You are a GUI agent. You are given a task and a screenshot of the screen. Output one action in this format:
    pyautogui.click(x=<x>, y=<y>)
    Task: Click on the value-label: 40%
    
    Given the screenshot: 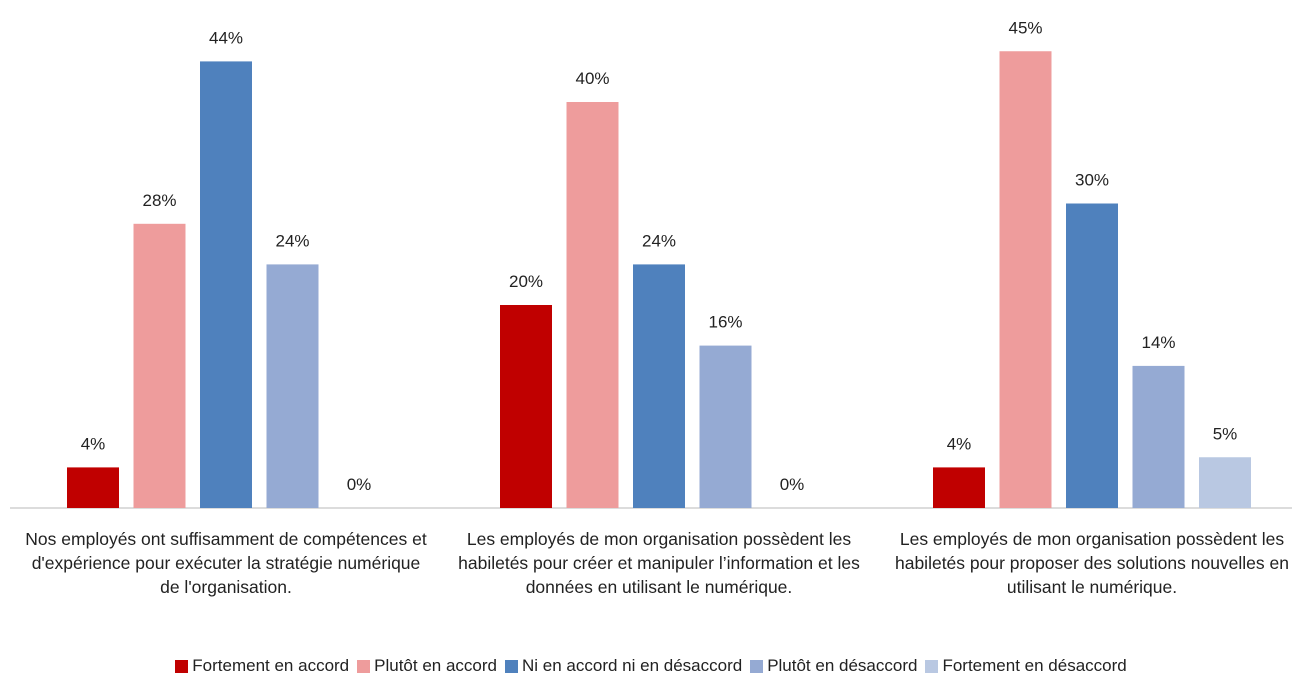 What is the action you would take?
    pyautogui.click(x=592, y=78)
    